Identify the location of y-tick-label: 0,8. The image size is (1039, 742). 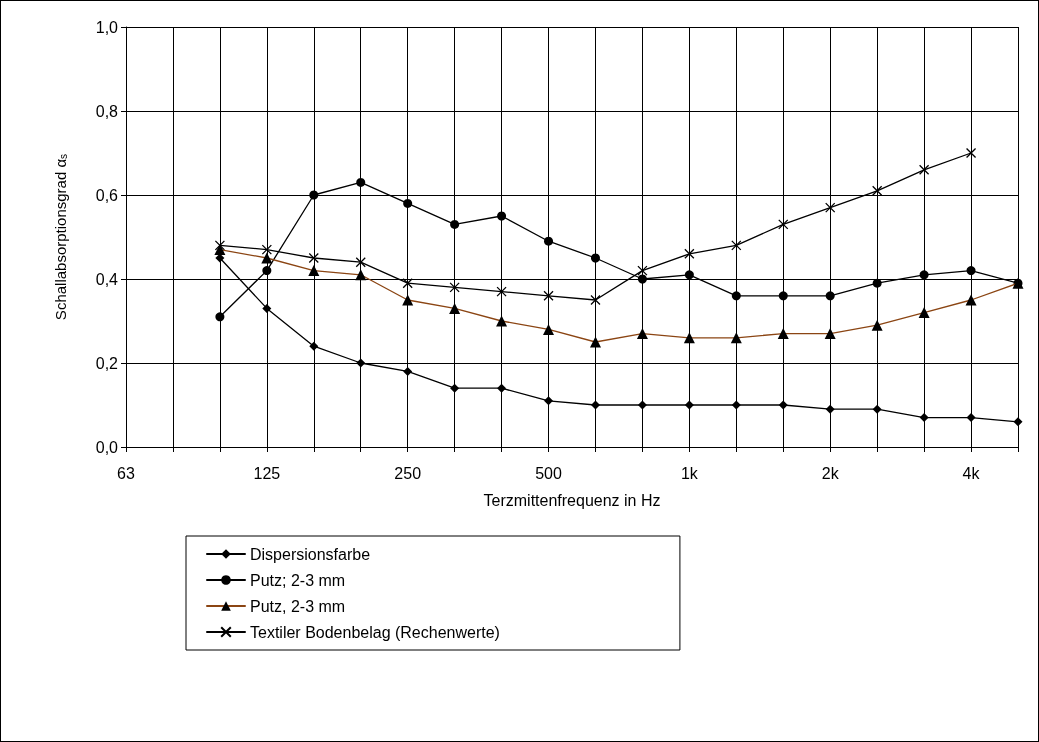
(107, 111).